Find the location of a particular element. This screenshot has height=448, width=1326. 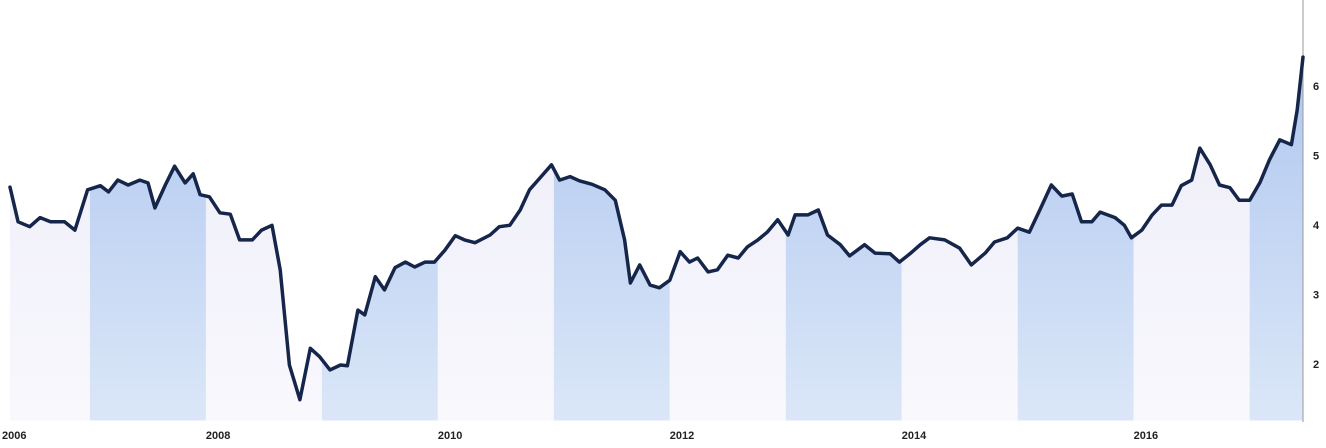

y-tick-label: 5 is located at coordinates (1316, 156).